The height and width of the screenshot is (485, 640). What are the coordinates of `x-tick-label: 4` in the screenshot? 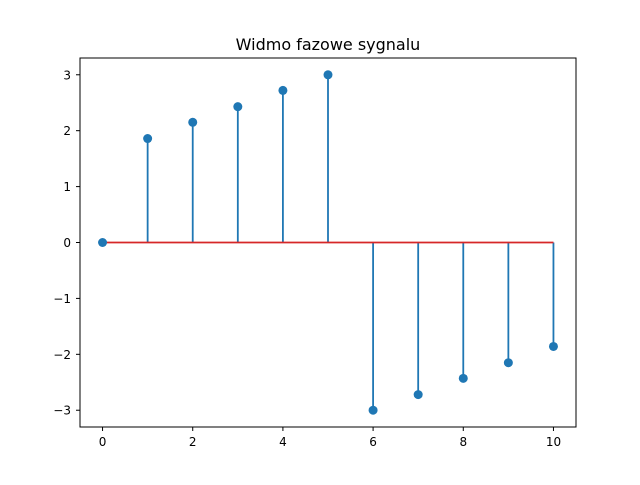 It's located at (283, 442).